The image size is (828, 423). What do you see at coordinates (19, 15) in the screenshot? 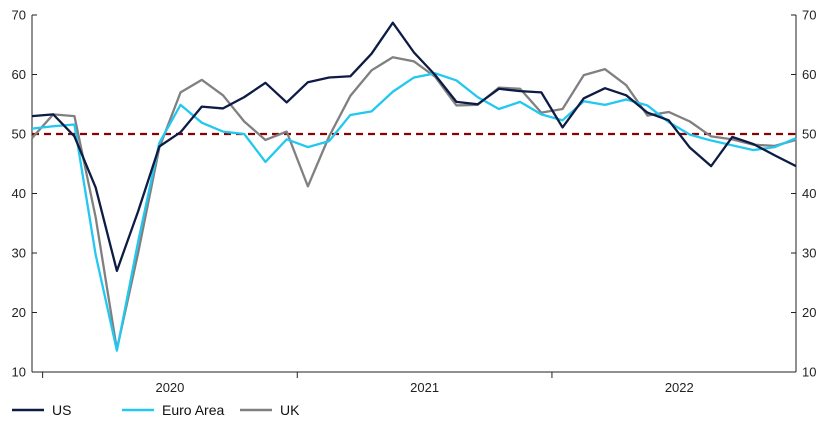
I see `y-tick-label-left: 70` at bounding box center [19, 15].